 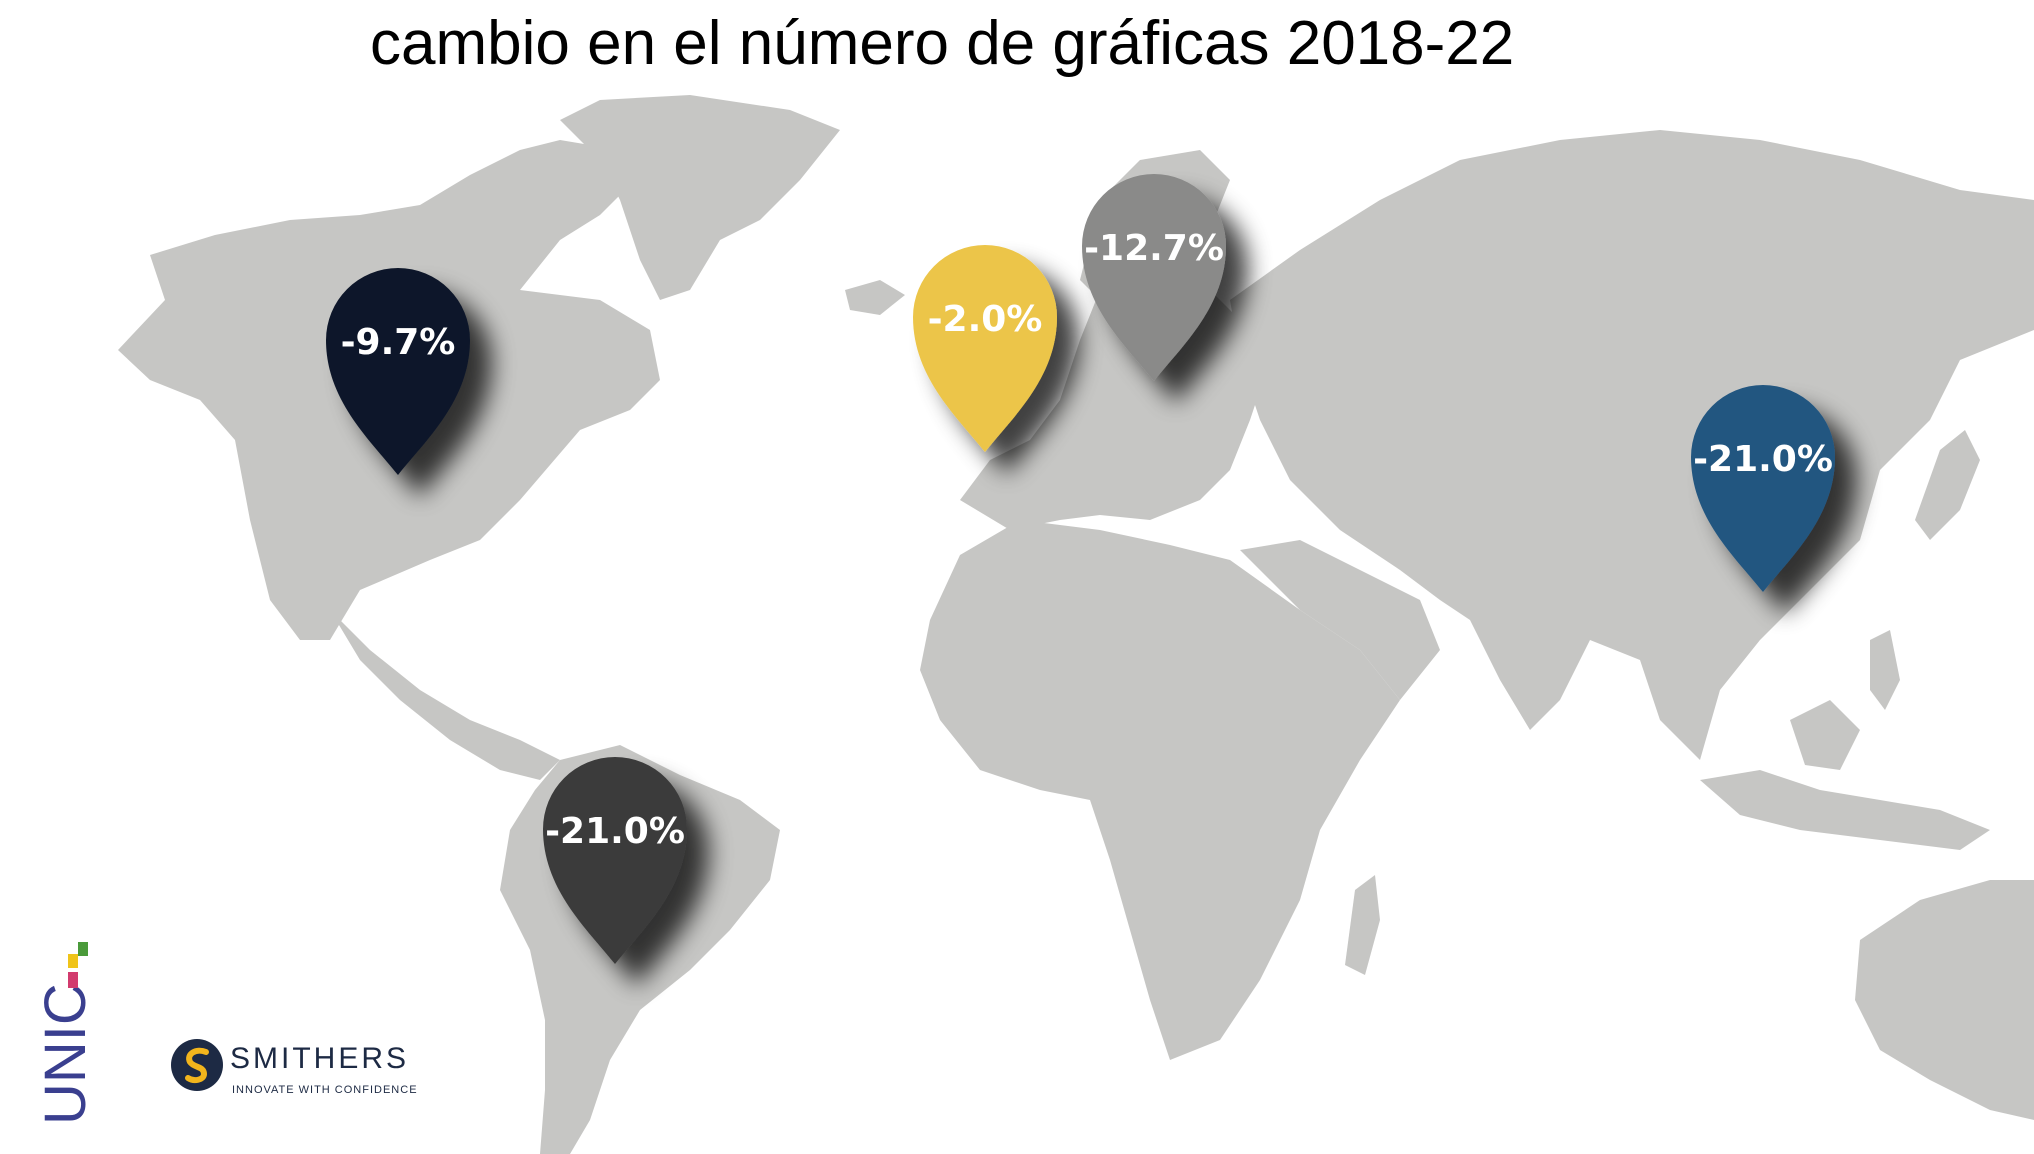 What do you see at coordinates (398, 342) in the screenshot?
I see `pin-north-america-label: -9.7%` at bounding box center [398, 342].